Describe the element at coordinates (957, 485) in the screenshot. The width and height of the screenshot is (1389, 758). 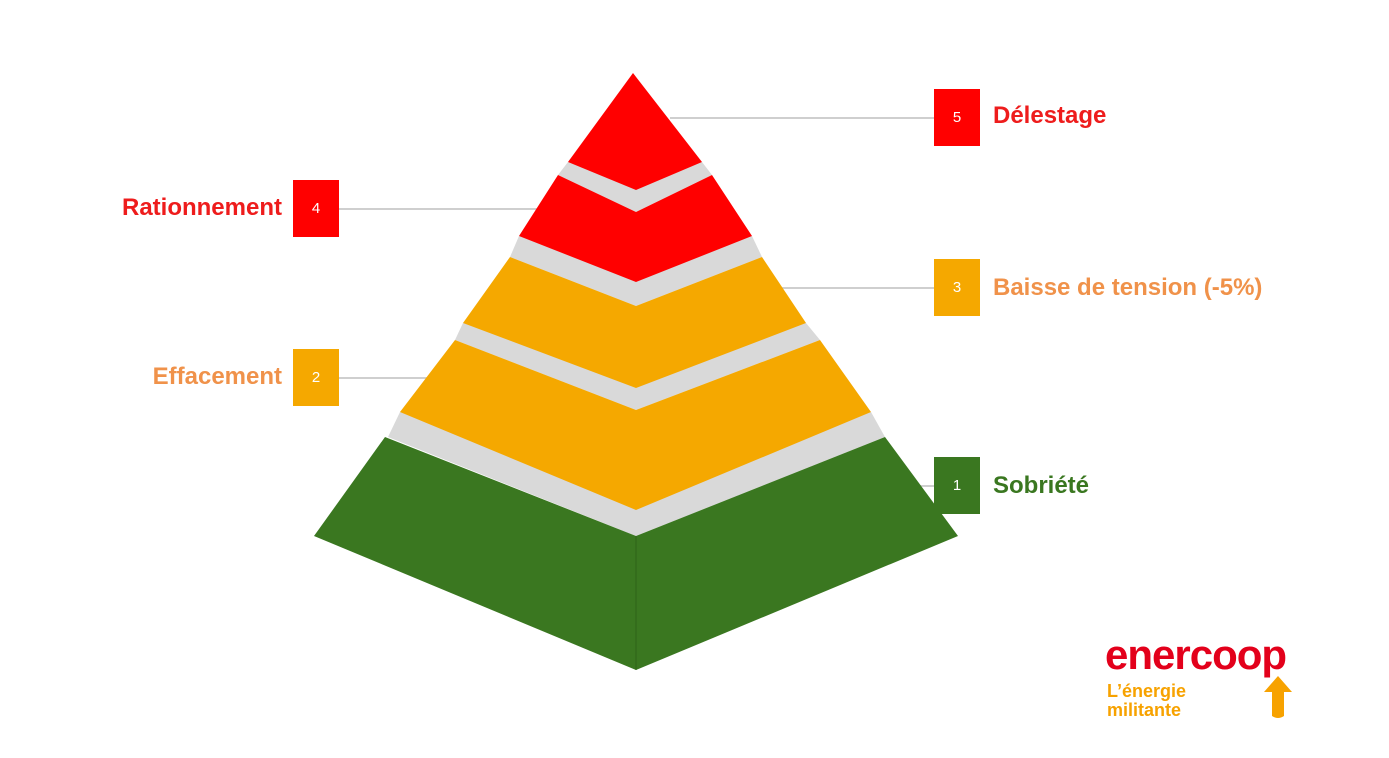
I see `level-1-badge: 1` at that location.